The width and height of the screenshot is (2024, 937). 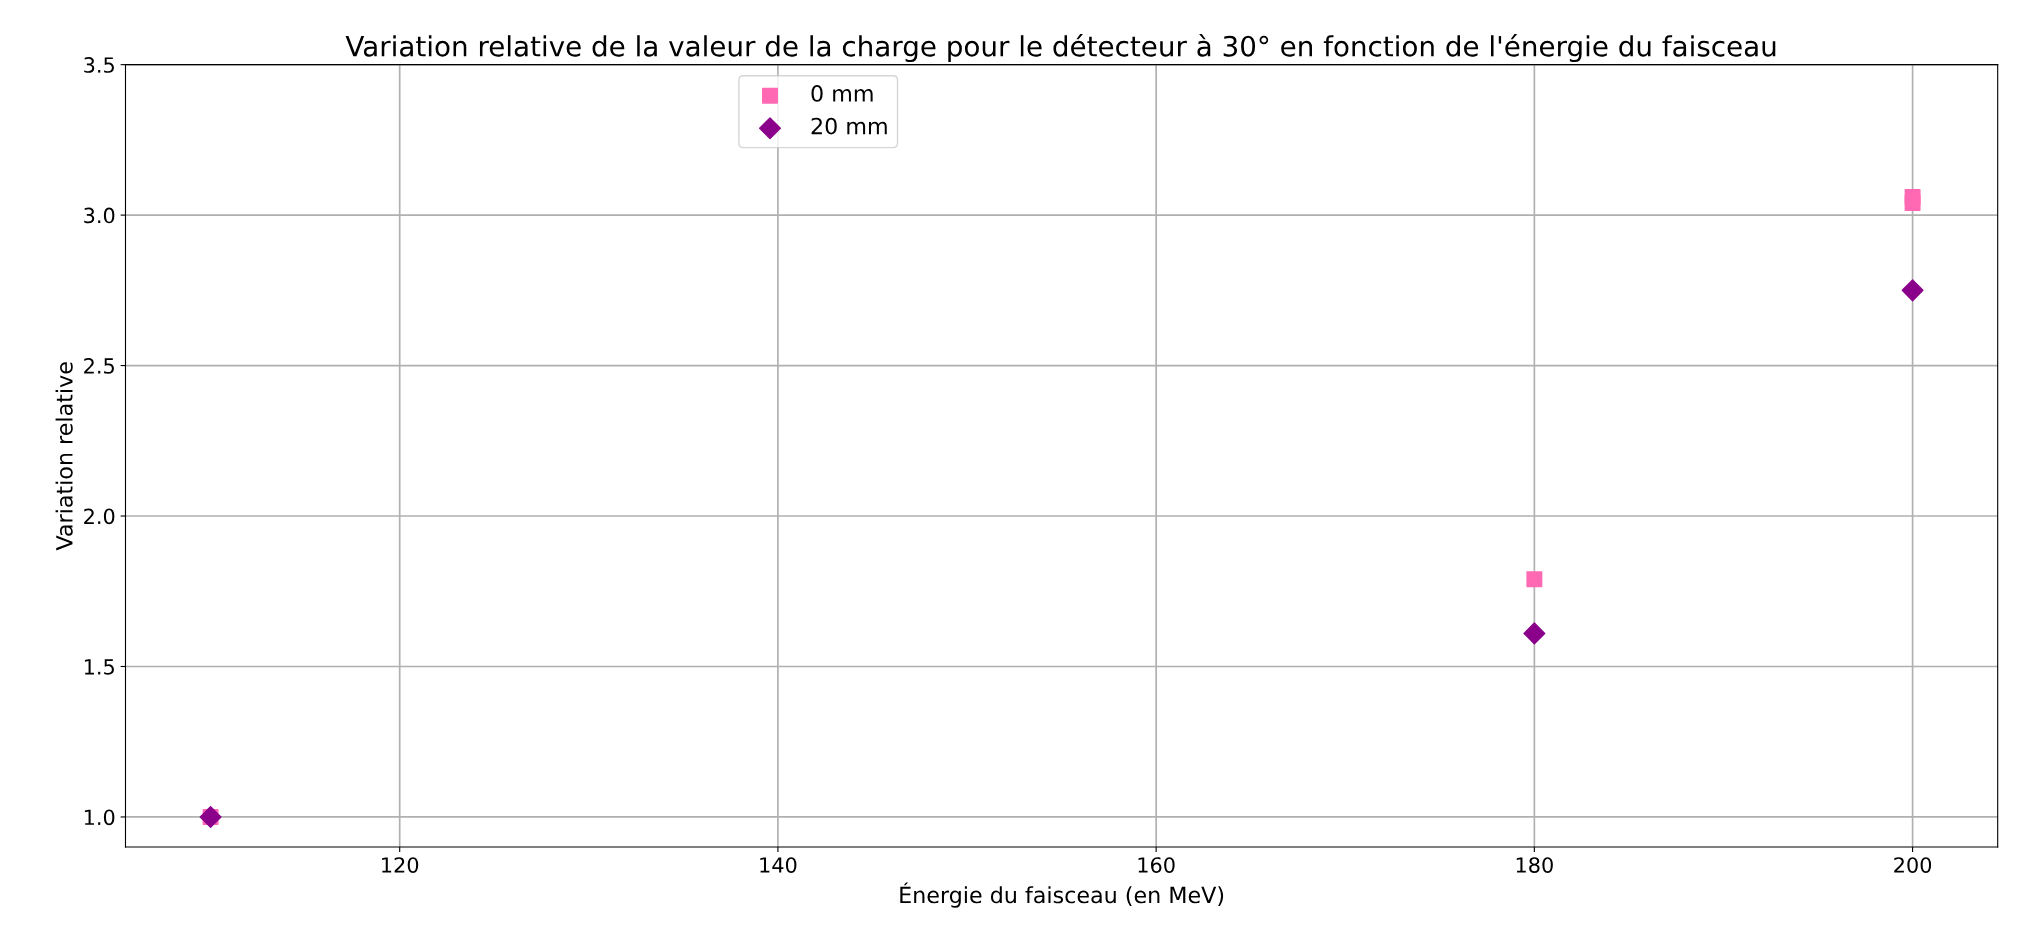 What do you see at coordinates (99, 817) in the screenshot?
I see `y-tick-label: 1.0` at bounding box center [99, 817].